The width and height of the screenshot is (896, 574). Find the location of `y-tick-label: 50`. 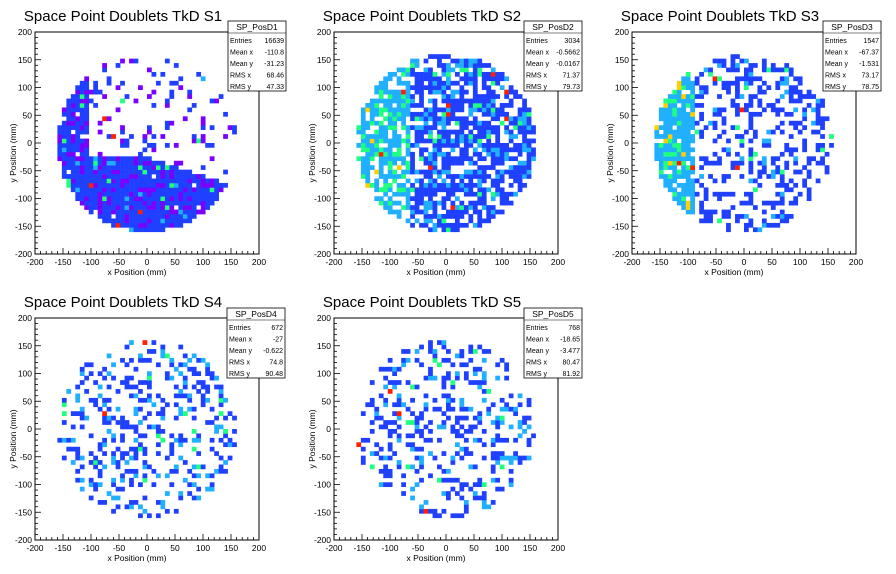

y-tick-label: 50 is located at coordinates (327, 115).